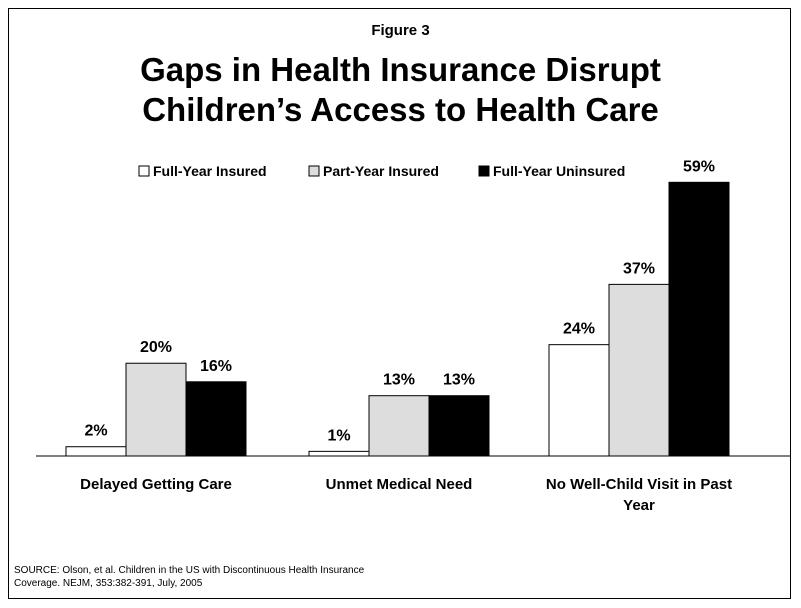  What do you see at coordinates (108, 583) in the screenshot?
I see `source-line-2: Coverage. NEJM, 353:382-391, July, 2005` at bounding box center [108, 583].